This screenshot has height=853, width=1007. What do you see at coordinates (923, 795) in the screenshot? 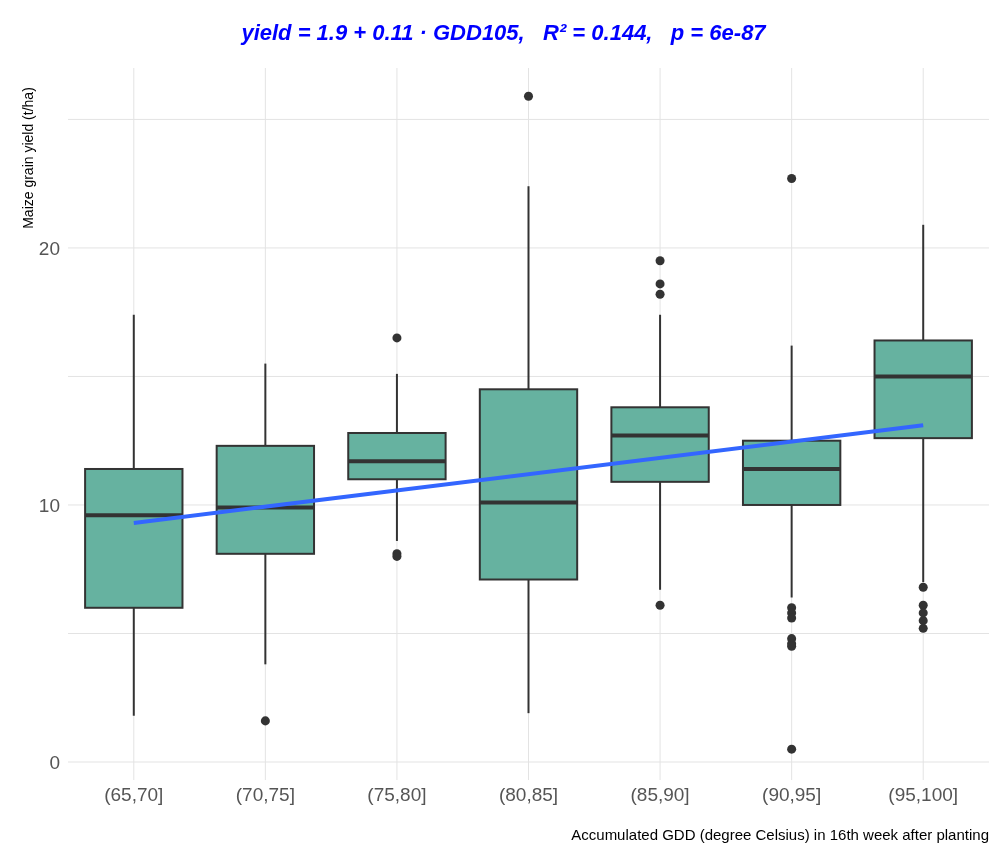
I see `x-tick-label: (95,100]` at bounding box center [923, 795].